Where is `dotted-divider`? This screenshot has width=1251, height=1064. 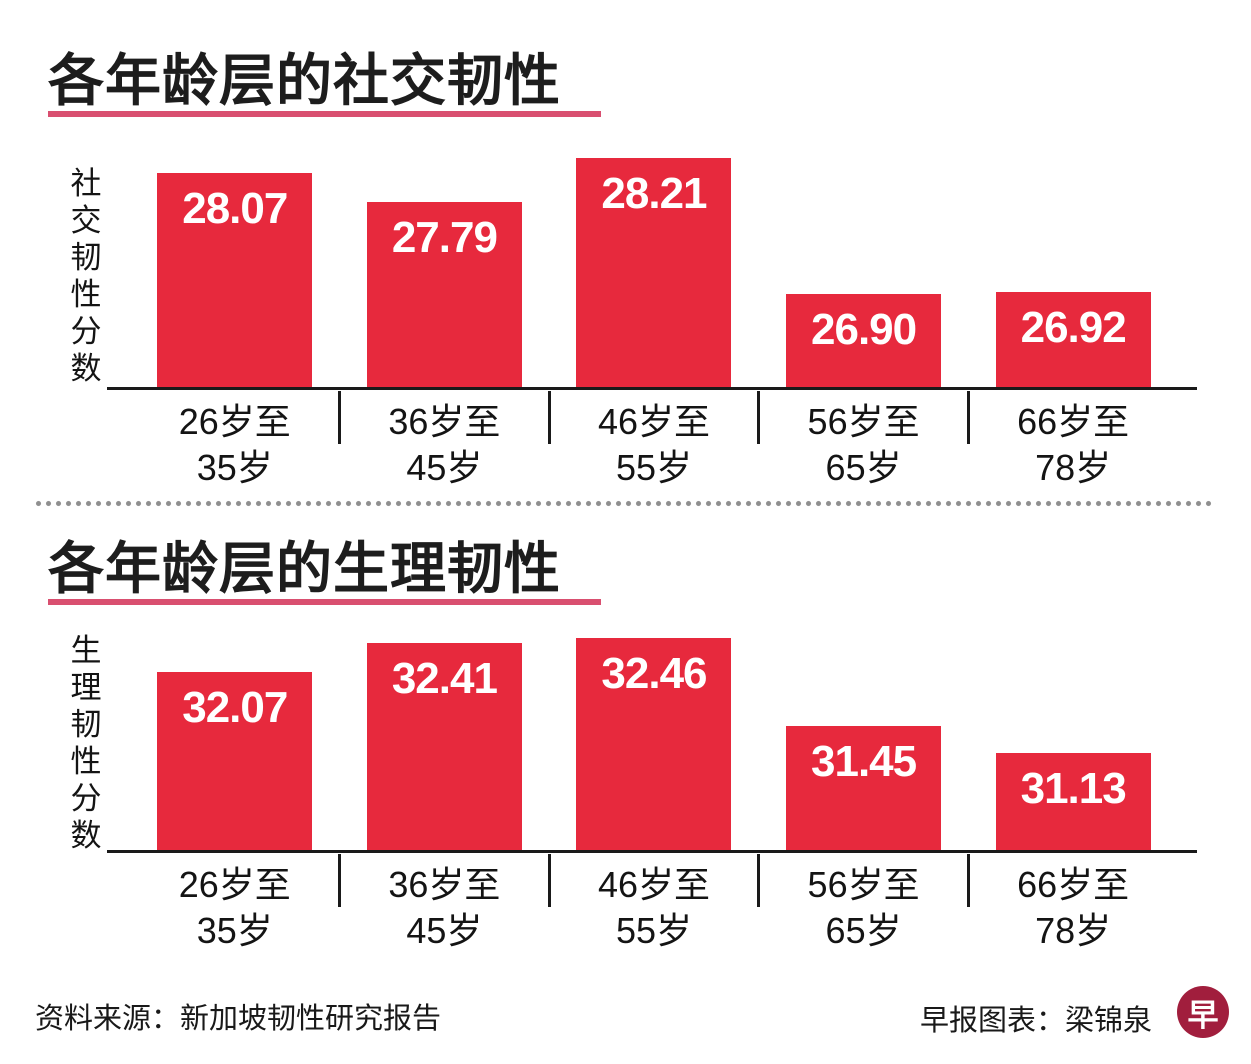
dotted-divider is located at coordinates (625, 503).